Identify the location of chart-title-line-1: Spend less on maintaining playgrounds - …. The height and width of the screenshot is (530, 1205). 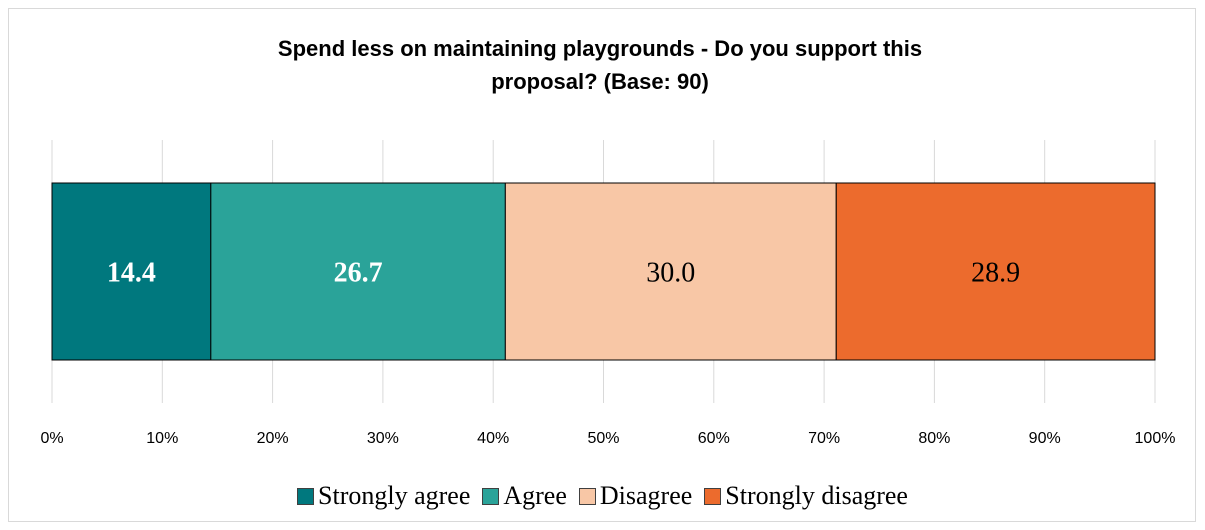
(600, 48).